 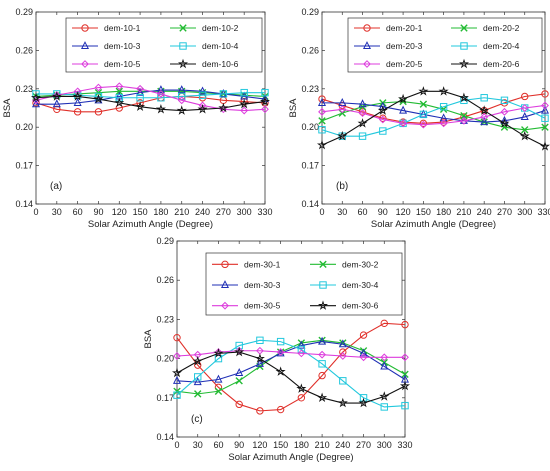 What do you see at coordinates (363, 445) in the screenshot?
I see `x-tick-label: 270` at bounding box center [363, 445].